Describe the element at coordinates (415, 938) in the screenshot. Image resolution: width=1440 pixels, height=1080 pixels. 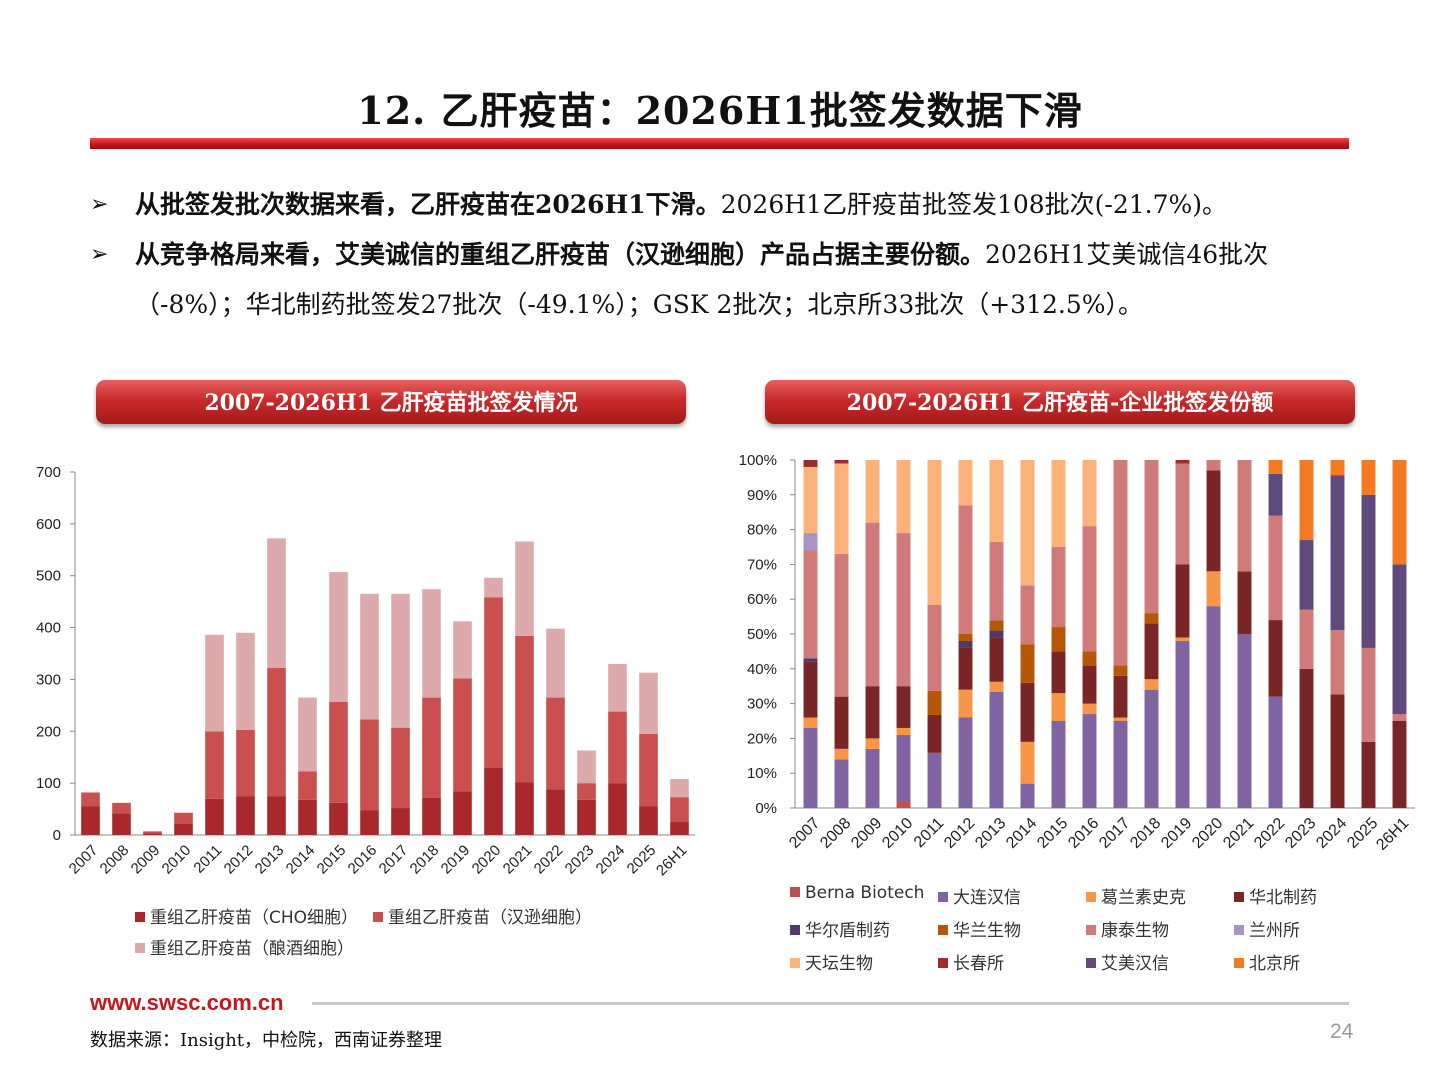
I see `left-chart-legend: 重组乙肝疫苗（CHO细胞） 重组乙肝疫苗（汉逊细胞） 重组乙肝疫苗（酿酒细胞）` at that location.